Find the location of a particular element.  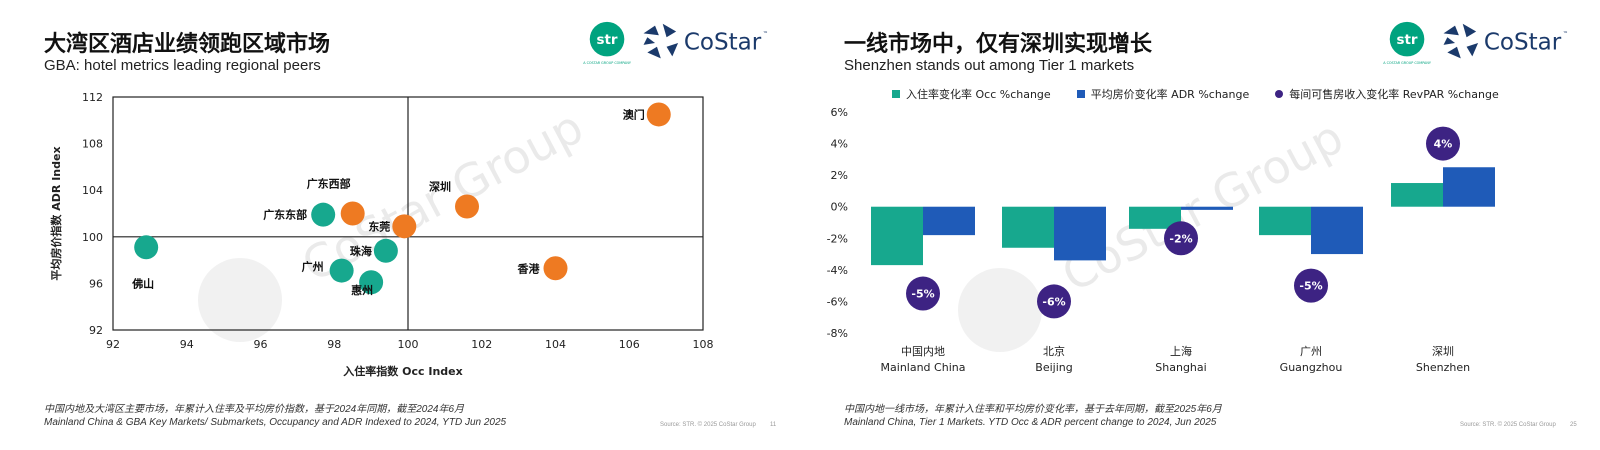

revpar-label-3: -5% is located at coordinates (1310, 286).